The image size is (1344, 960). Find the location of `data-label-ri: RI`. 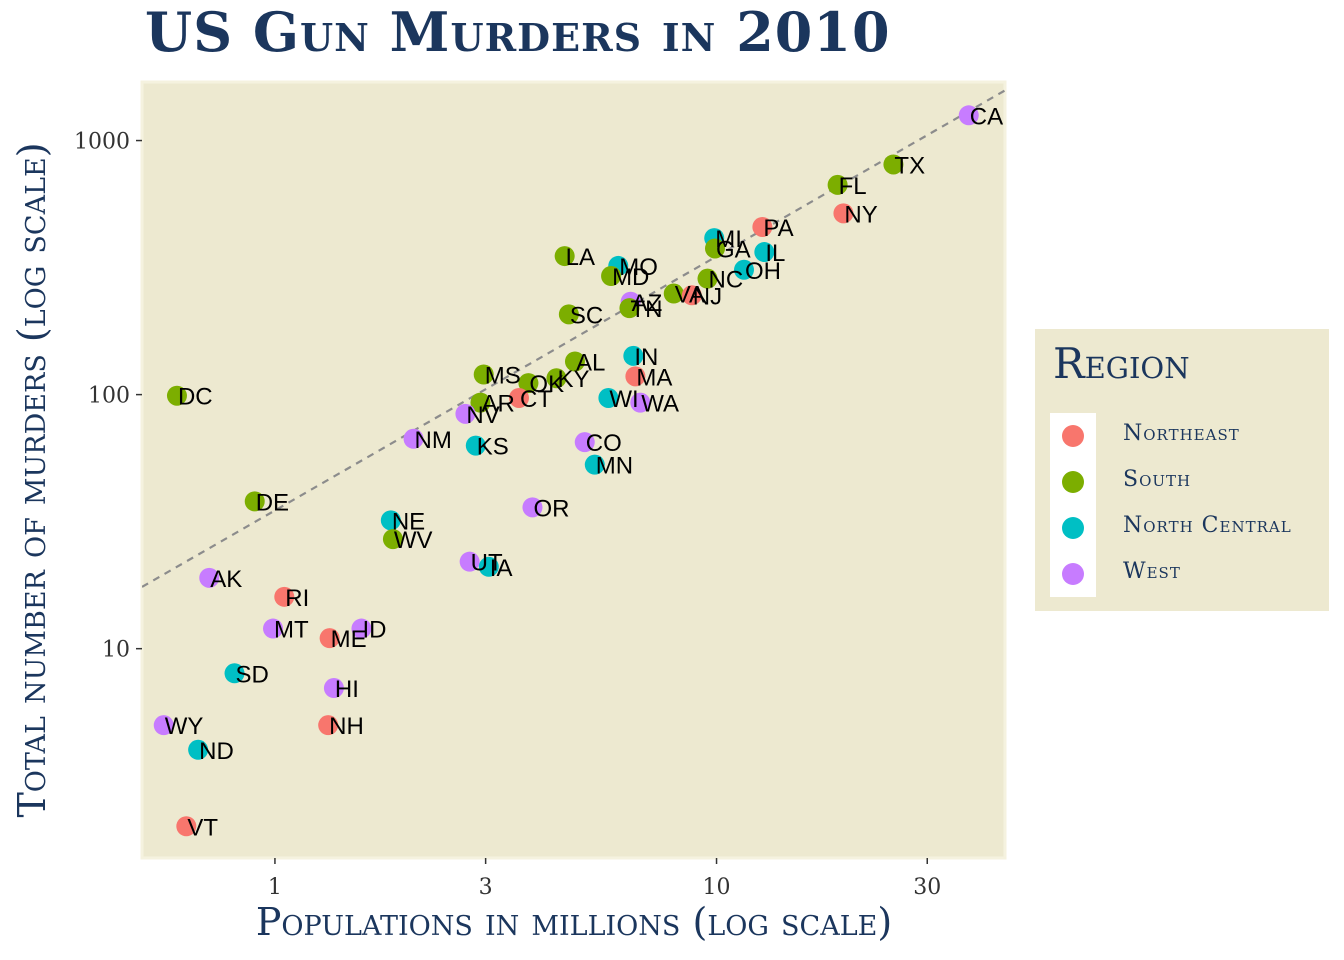

data-label-ri: RI is located at coordinates (297, 598).